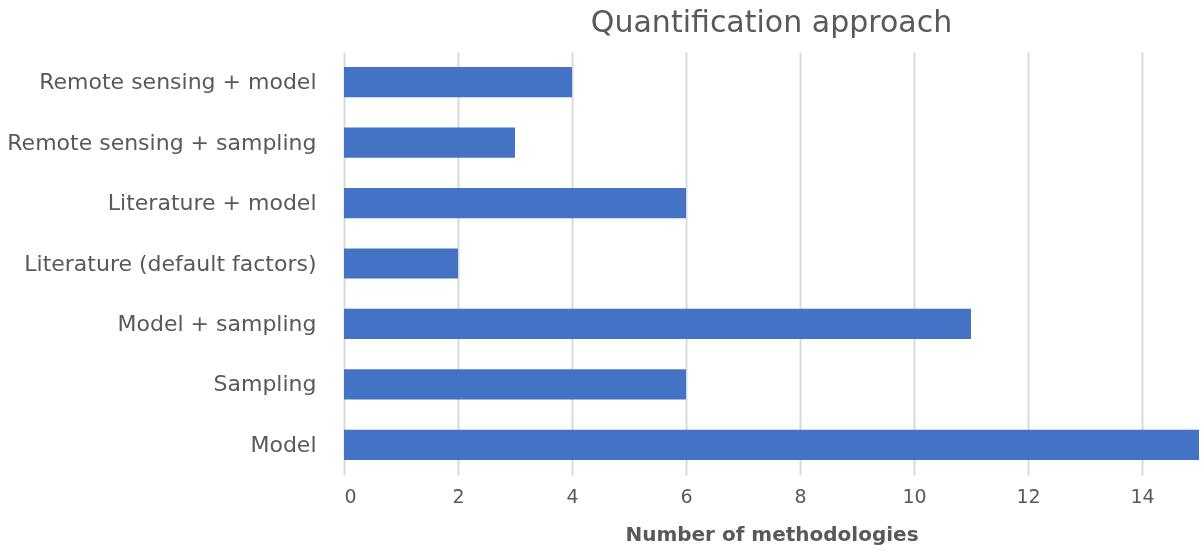 This screenshot has width=1201, height=550. What do you see at coordinates (217, 323) in the screenshot?
I see `y-tick-label: Model + sampling` at bounding box center [217, 323].